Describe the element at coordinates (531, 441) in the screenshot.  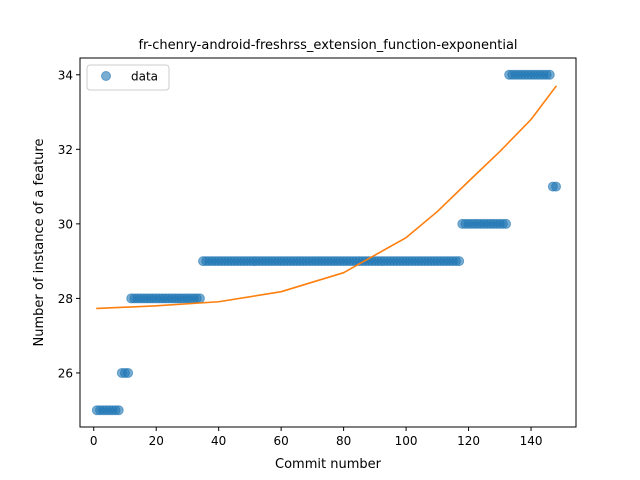
I see `x-tick-label: 140` at that location.